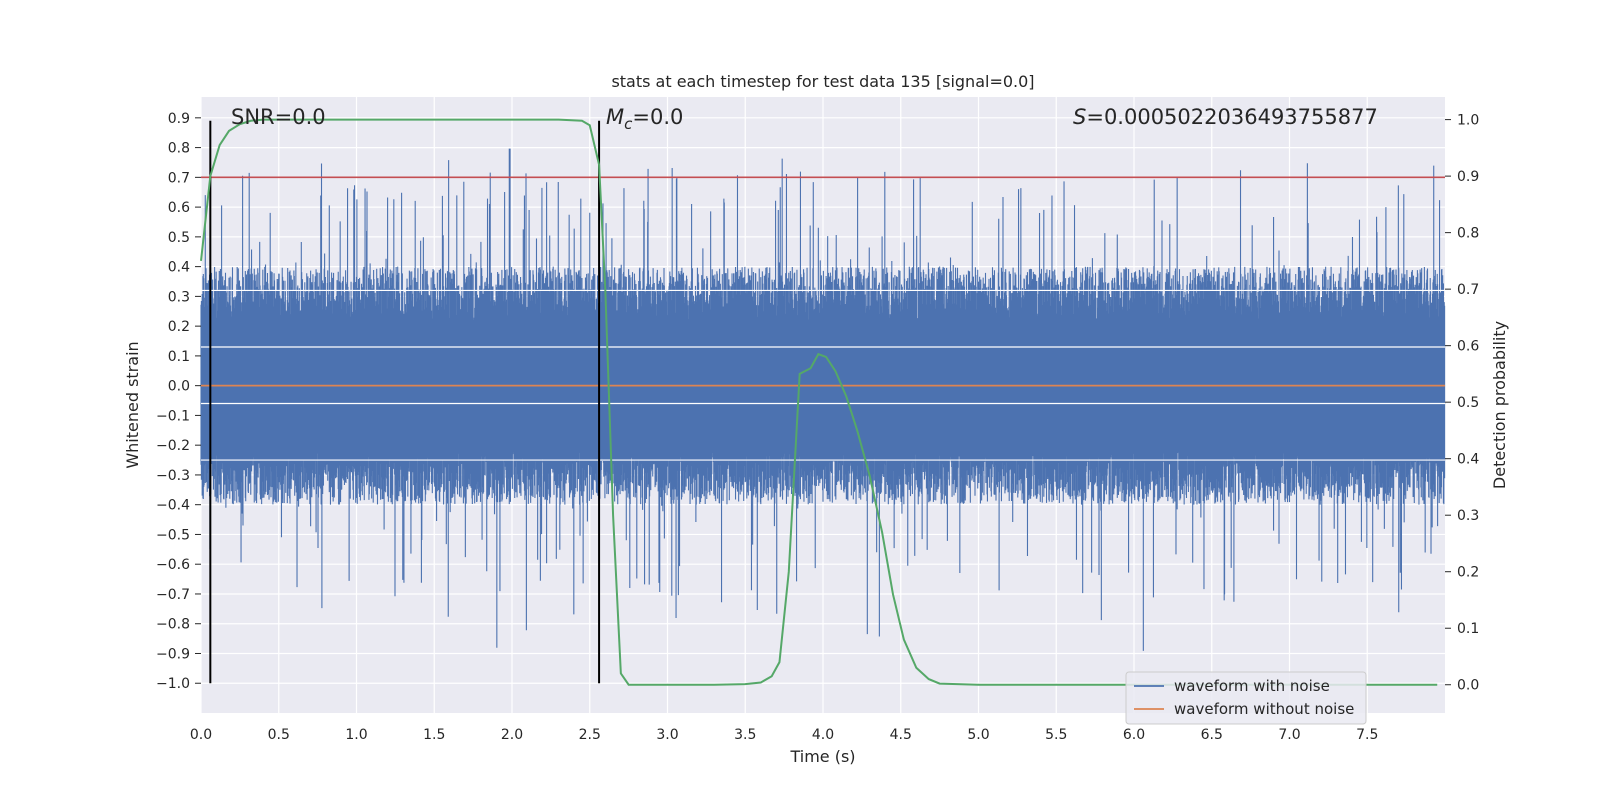 This screenshot has width=1600, height=800. Describe the element at coordinates (823, 735) in the screenshot. I see `x-tick-label: 4.0` at that location.